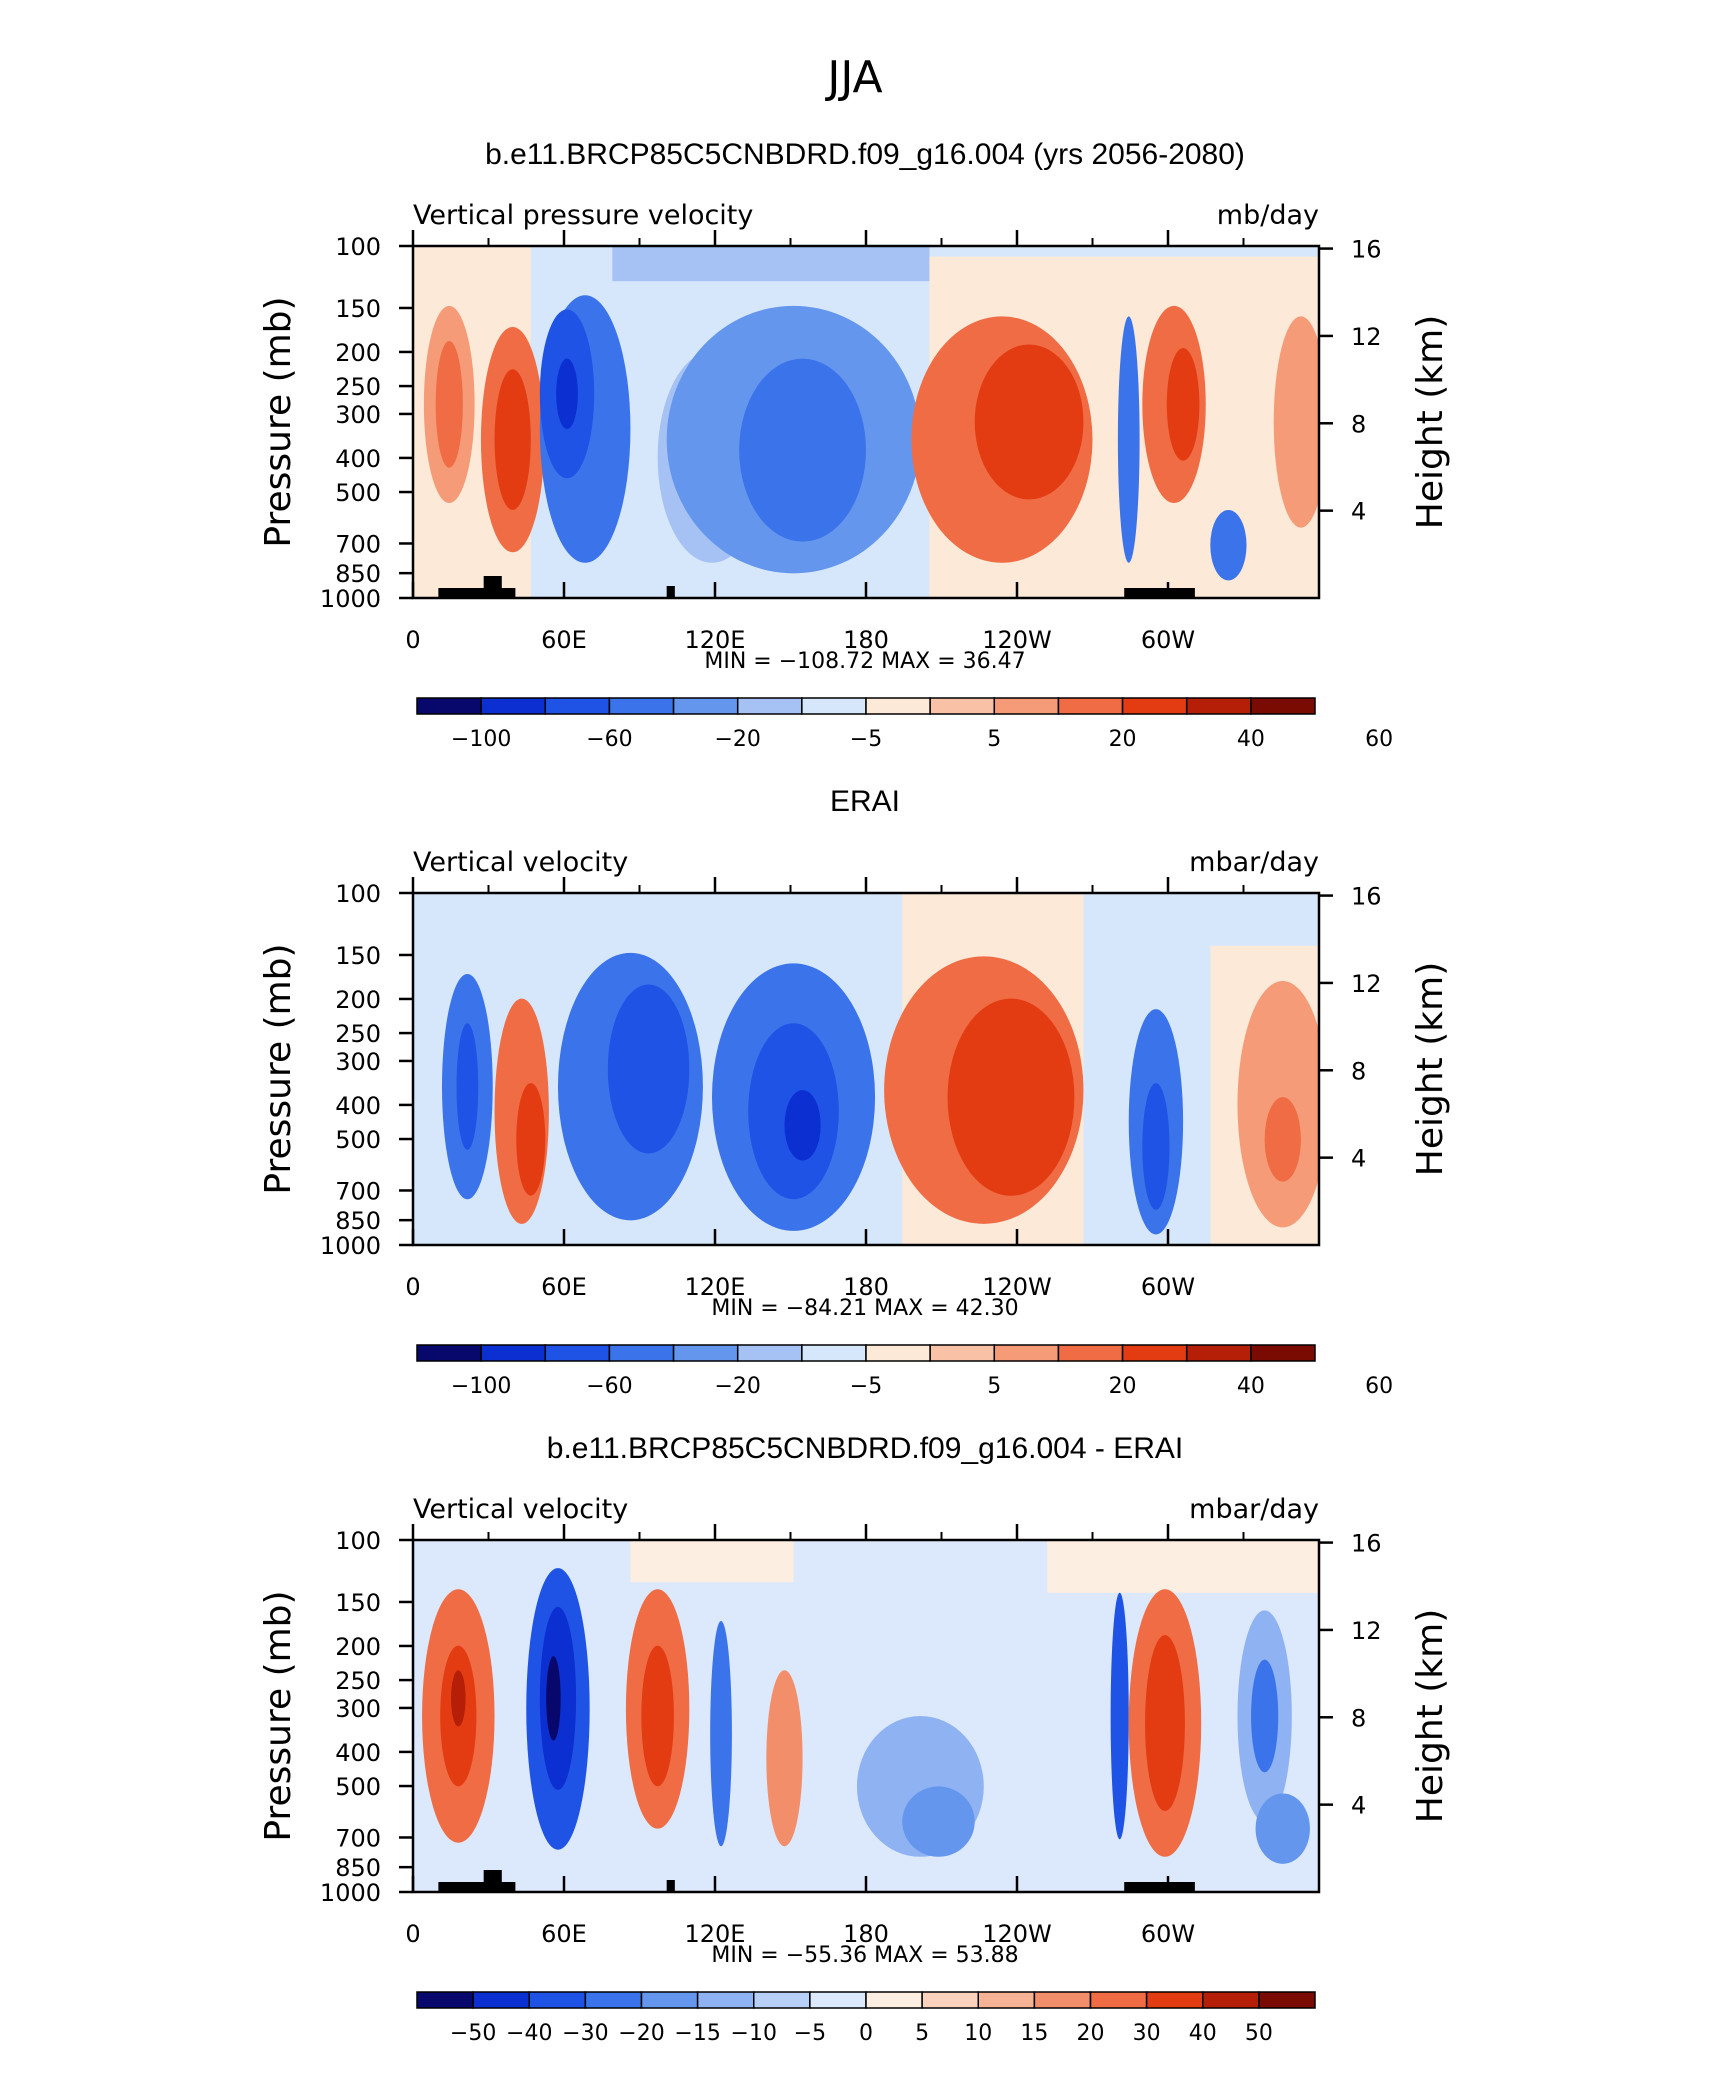 The height and width of the screenshot is (2074, 1710). What do you see at coordinates (853, 77) in the screenshot?
I see `figure-title: JJA` at bounding box center [853, 77].